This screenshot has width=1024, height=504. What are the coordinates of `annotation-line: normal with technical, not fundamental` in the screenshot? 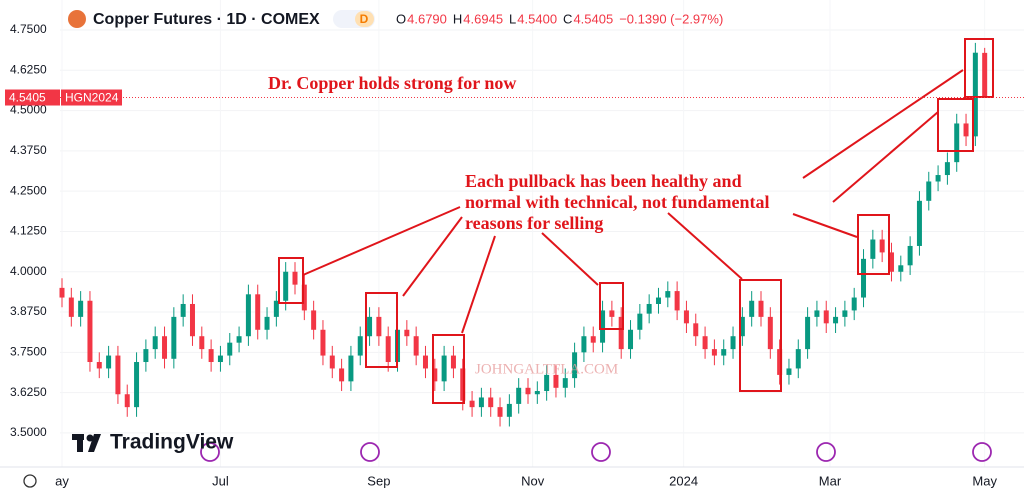 It's located at (617, 202).